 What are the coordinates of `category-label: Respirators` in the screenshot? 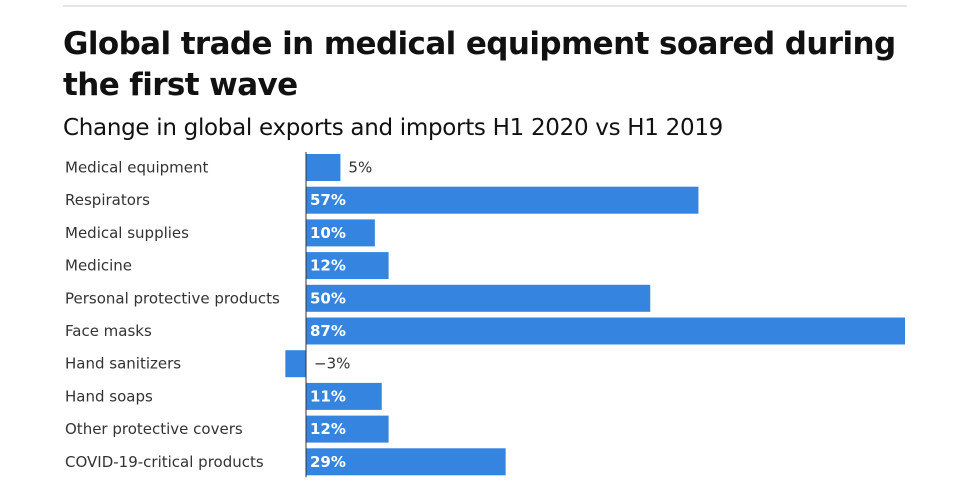 It's located at (107, 200).